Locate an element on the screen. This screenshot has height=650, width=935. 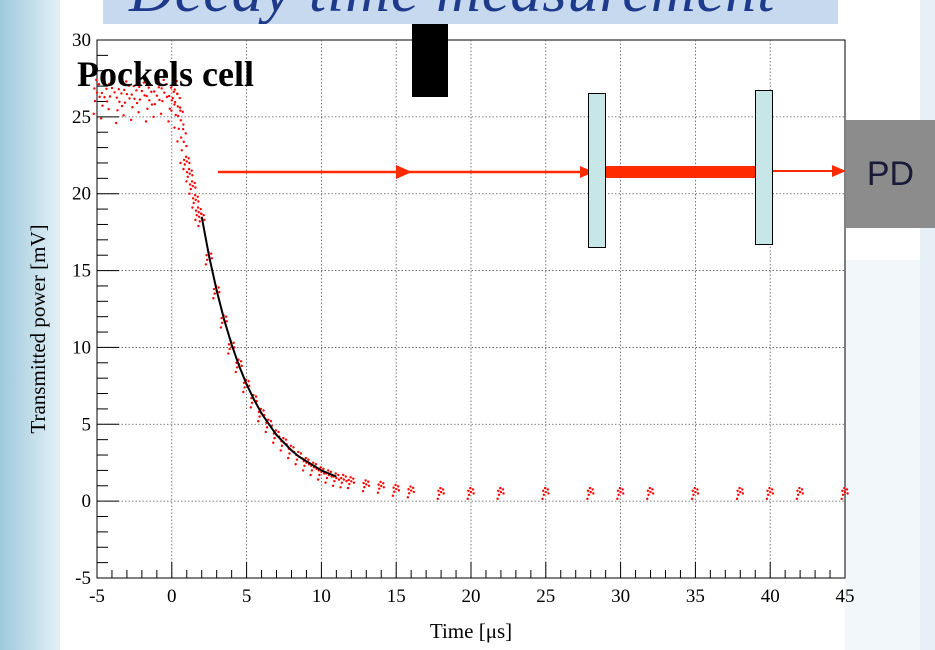
x-tick-label: 5 is located at coordinates (247, 596).